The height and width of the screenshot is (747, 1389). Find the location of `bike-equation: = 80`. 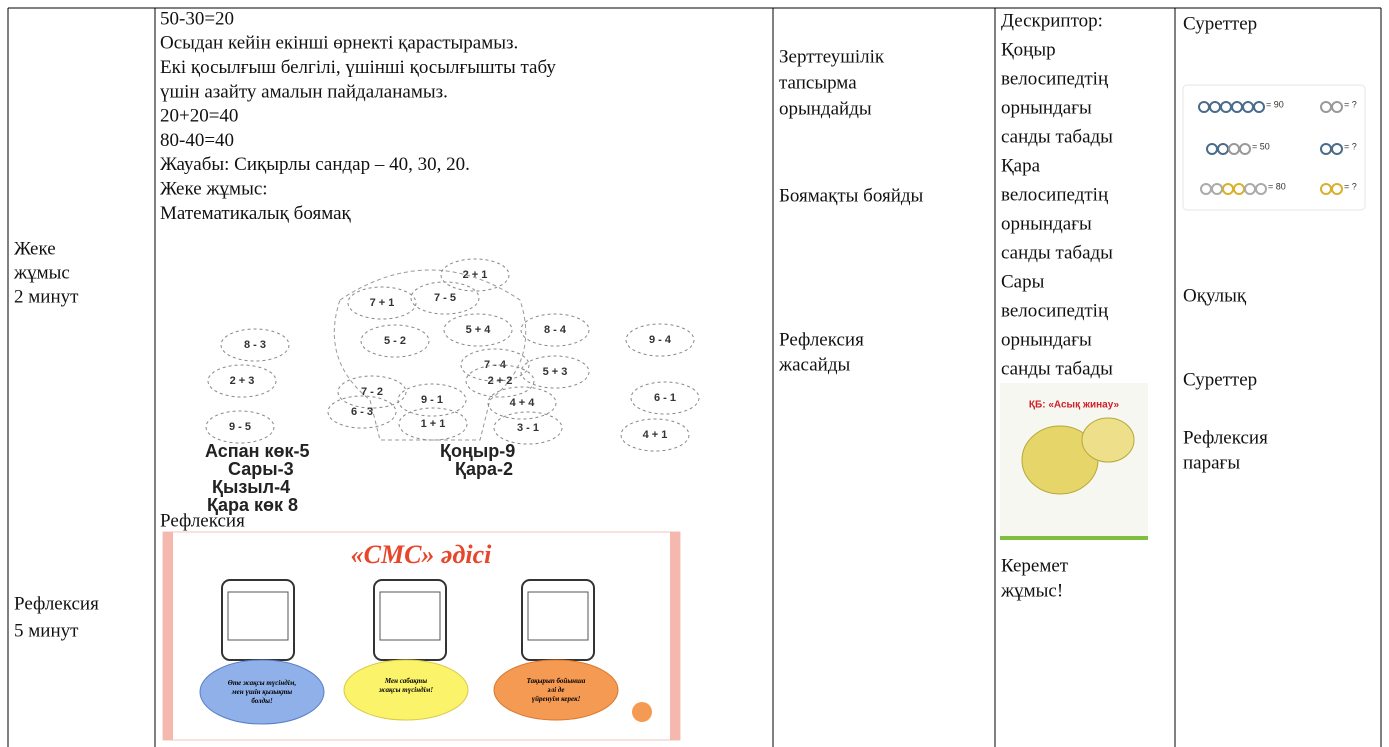

bike-equation: = 80 is located at coordinates (1277, 186).